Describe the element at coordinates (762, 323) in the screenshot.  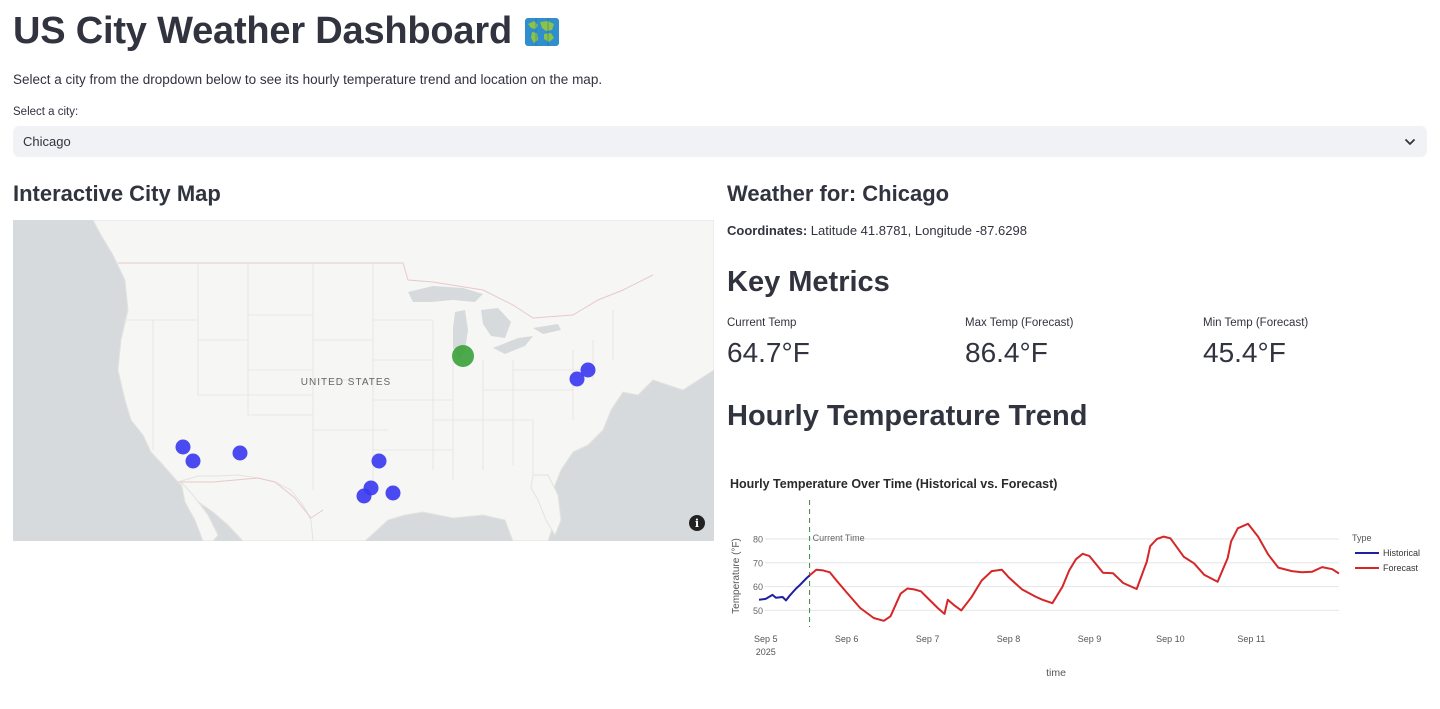
I see `metric-label: Current Temp` at that location.